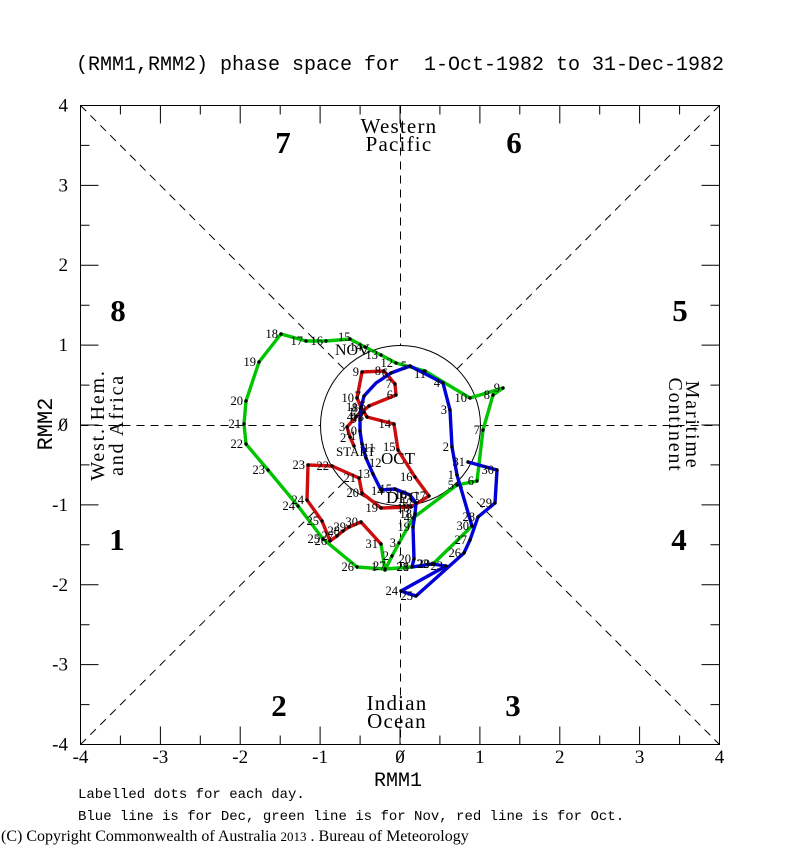 The height and width of the screenshot is (855, 800). I want to click on svg-text: RMM1, so click(398, 781).